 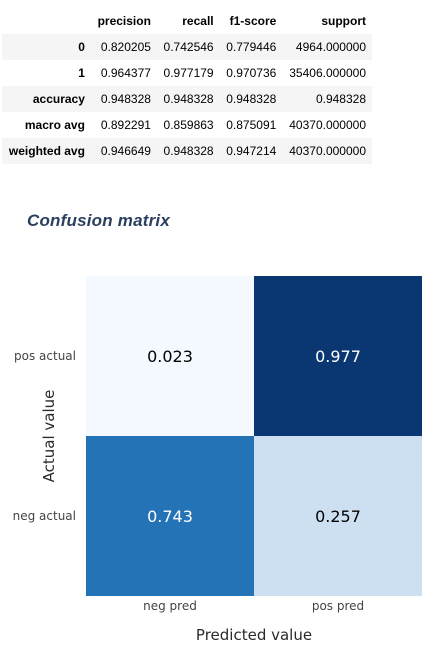 What do you see at coordinates (44, 516) in the screenshot?
I see `y-tick-label: neg actual` at bounding box center [44, 516].